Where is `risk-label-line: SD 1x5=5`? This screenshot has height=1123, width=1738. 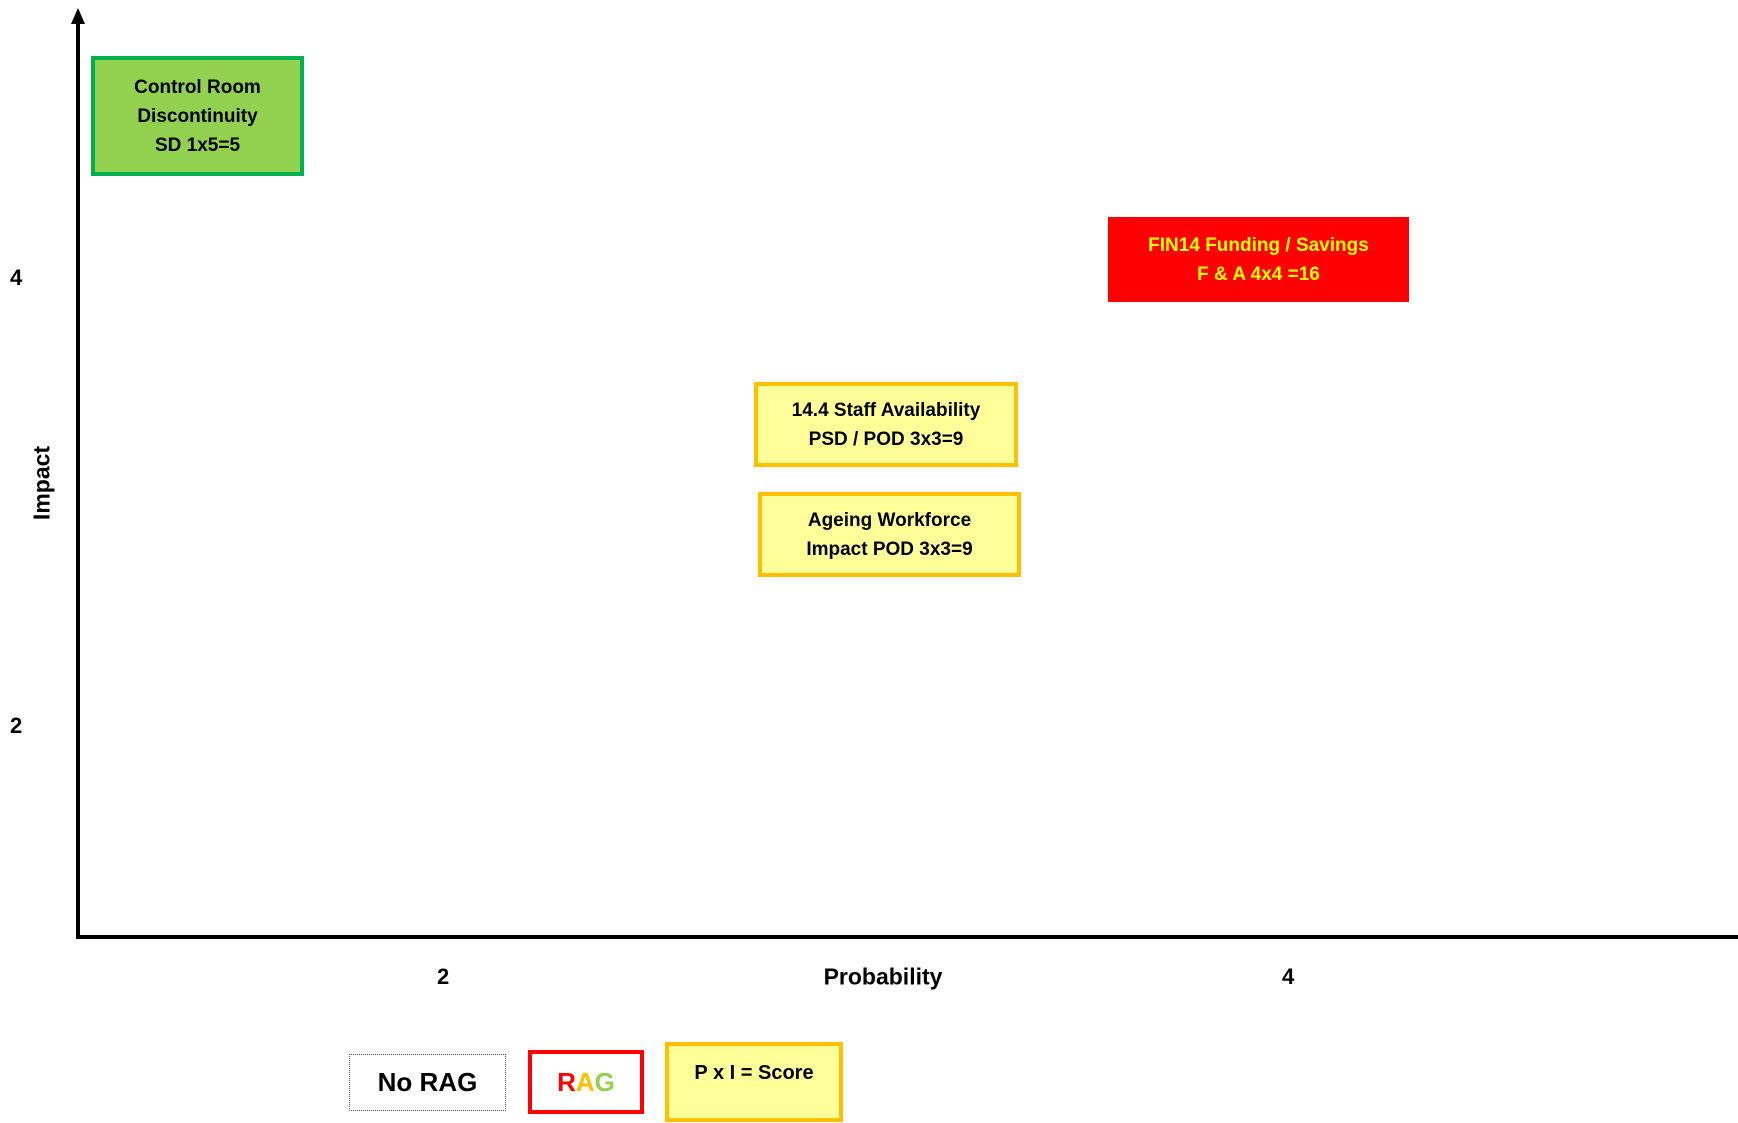 risk-label-line: SD 1x5=5 is located at coordinates (197, 145).